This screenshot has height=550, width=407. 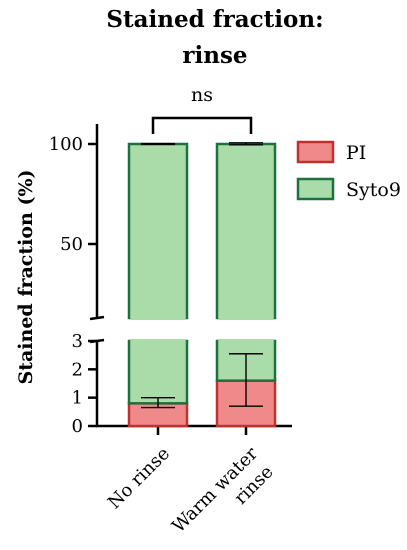 What do you see at coordinates (77, 341) in the screenshot?
I see `y-tick-label-lower-3: 3` at bounding box center [77, 341].